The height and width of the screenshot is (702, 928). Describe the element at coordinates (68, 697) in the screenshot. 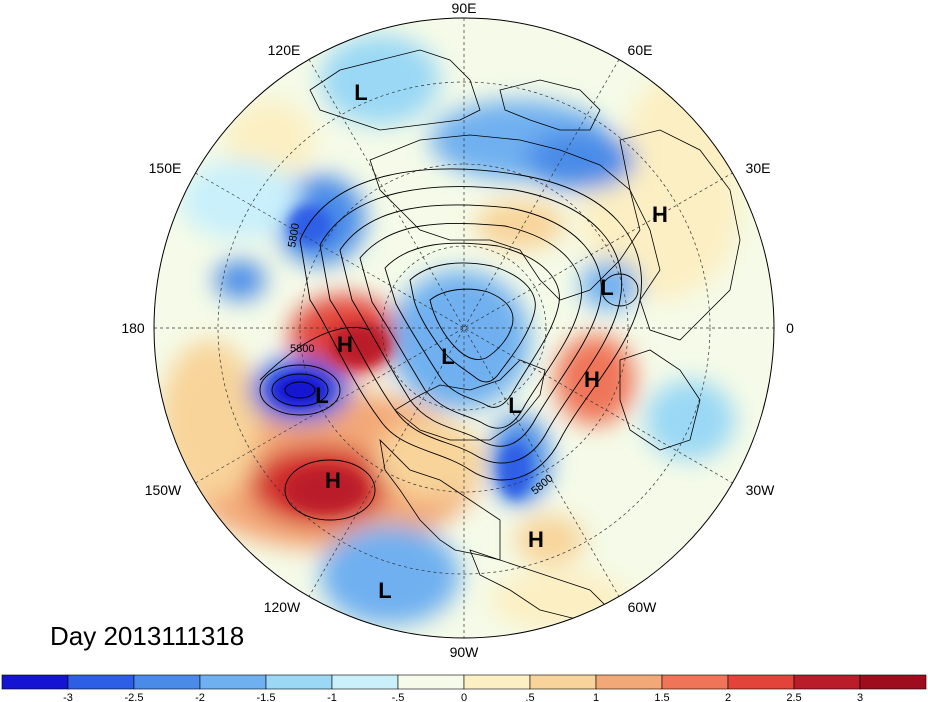

I see `colorbar-tick-label: -3` at that location.